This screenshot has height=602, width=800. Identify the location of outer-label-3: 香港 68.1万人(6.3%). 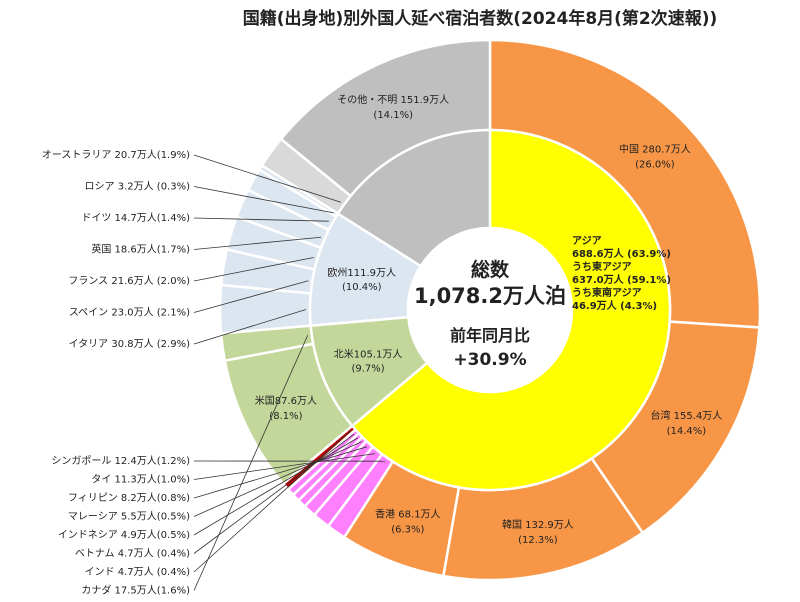
(407, 522).